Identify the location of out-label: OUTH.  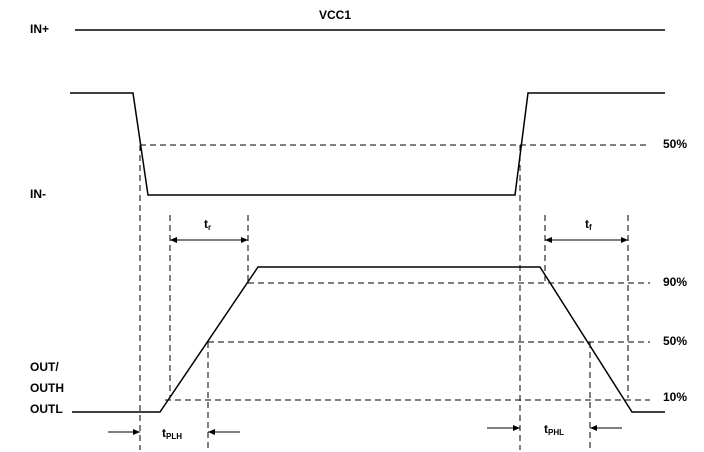
(47, 388).